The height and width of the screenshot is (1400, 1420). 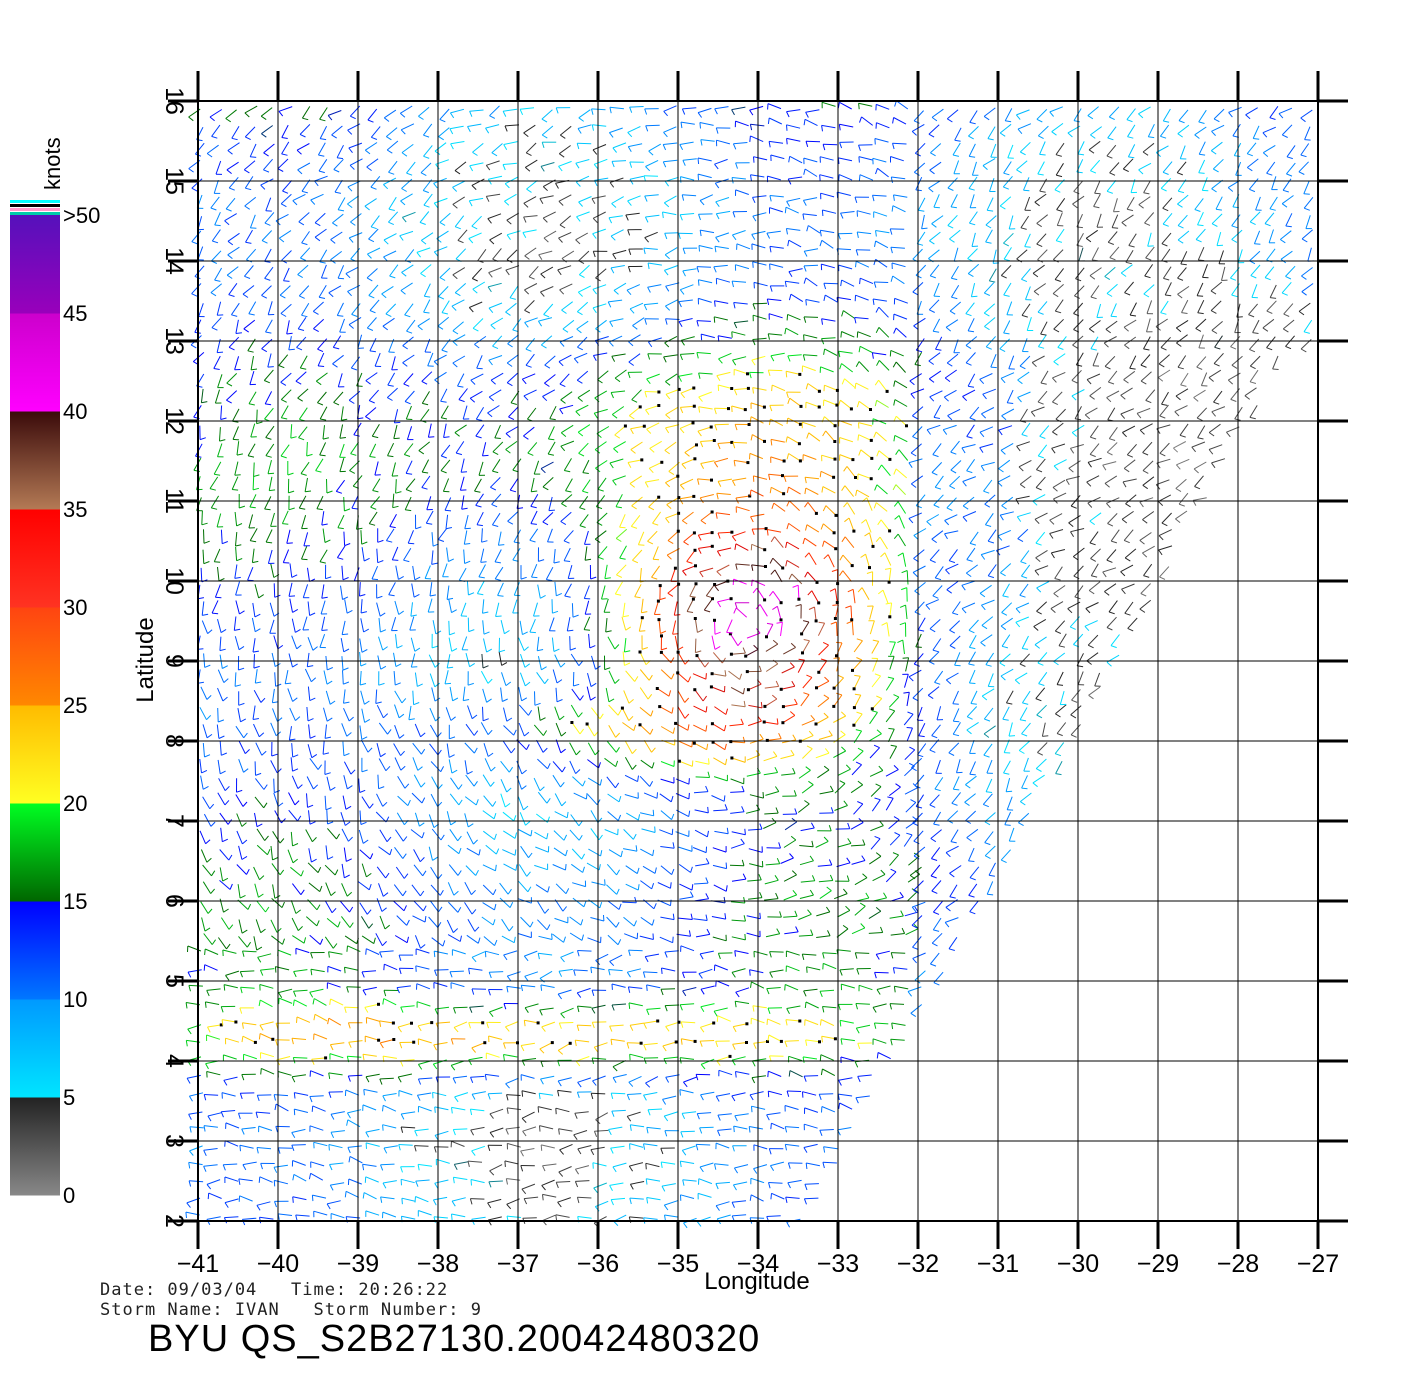 I want to click on y-tick-label: 4, so click(x=174, y=1061).